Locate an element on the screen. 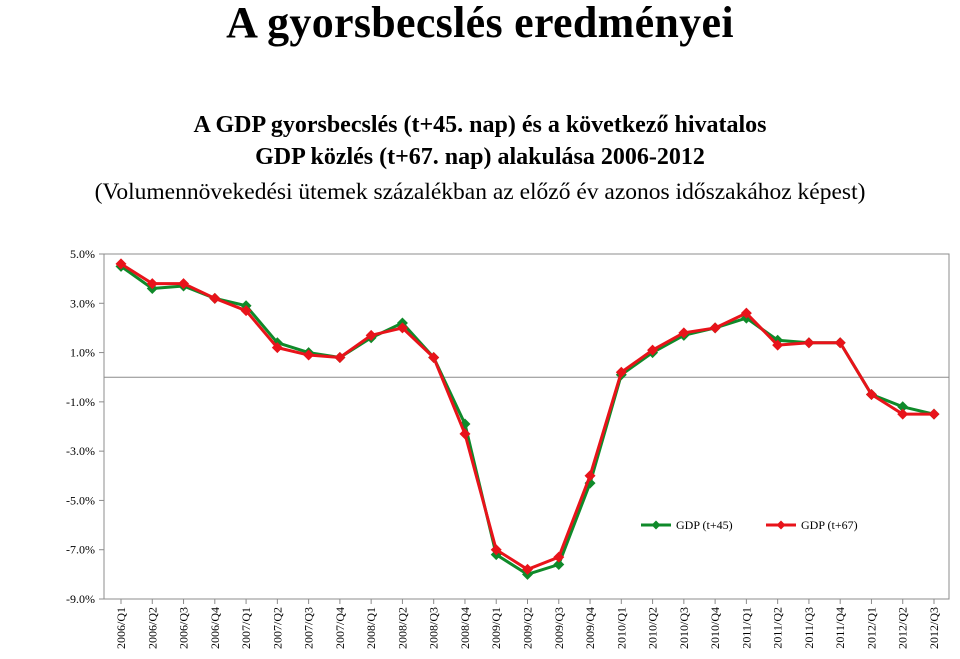  legend-item: GDP (t+45) is located at coordinates (687, 525).